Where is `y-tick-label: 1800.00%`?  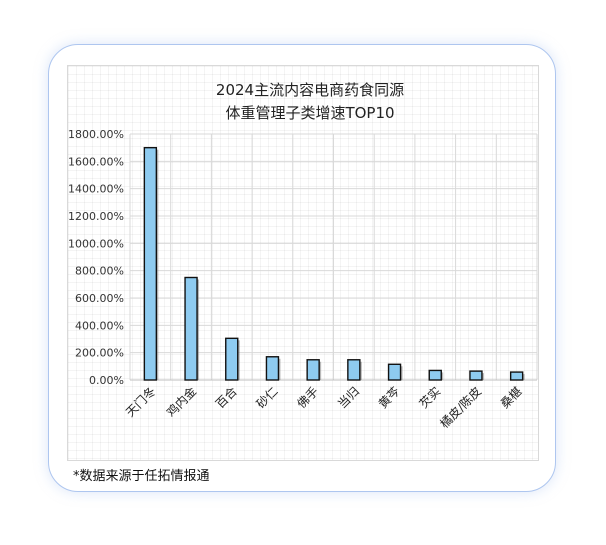 y-tick-label: 1800.00% is located at coordinates (96, 134).